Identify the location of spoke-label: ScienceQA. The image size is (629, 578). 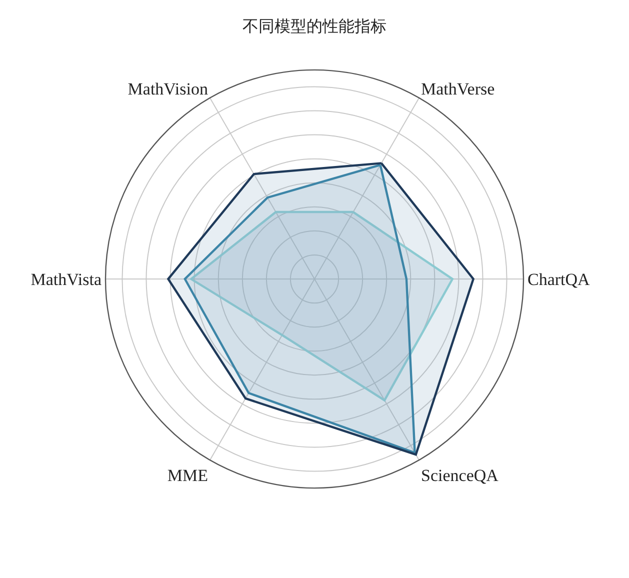
(460, 476).